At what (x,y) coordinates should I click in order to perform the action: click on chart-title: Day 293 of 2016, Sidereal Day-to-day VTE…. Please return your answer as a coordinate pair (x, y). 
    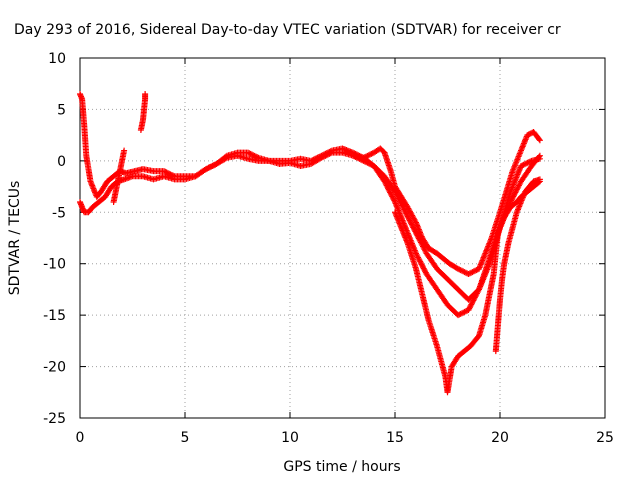
    Looking at the image, I should click on (287, 30).